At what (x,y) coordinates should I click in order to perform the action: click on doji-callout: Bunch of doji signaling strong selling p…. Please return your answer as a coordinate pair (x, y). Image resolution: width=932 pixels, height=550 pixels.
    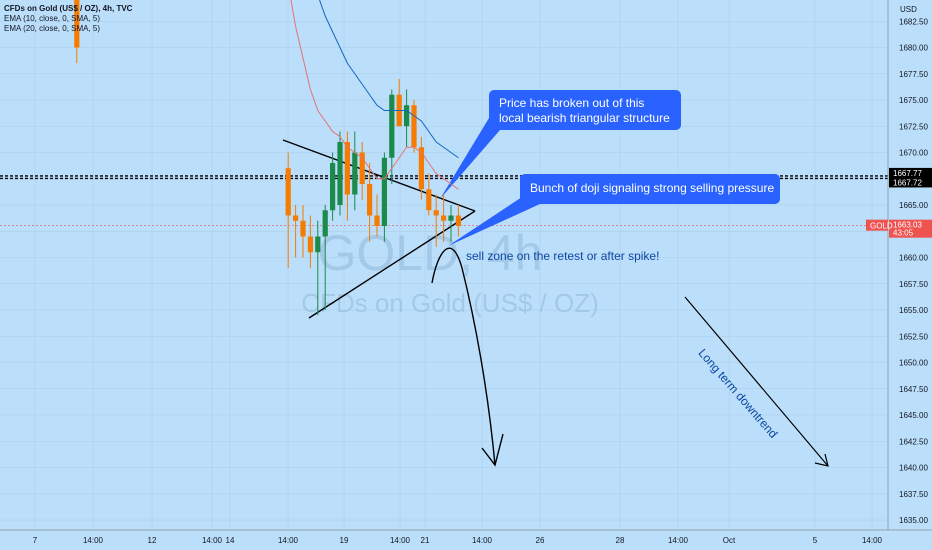
    Looking at the image, I should click on (650, 189).